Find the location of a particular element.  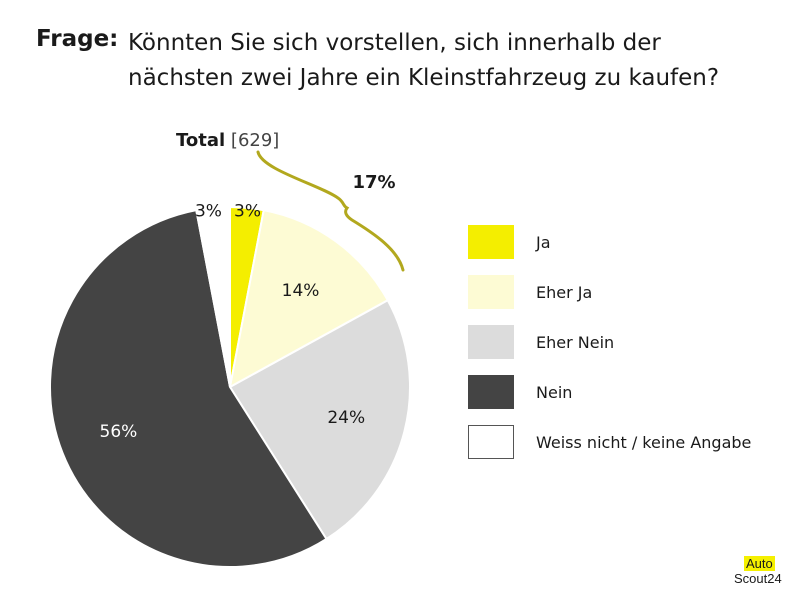

pie-label-ja: 3% is located at coordinates (247, 212).